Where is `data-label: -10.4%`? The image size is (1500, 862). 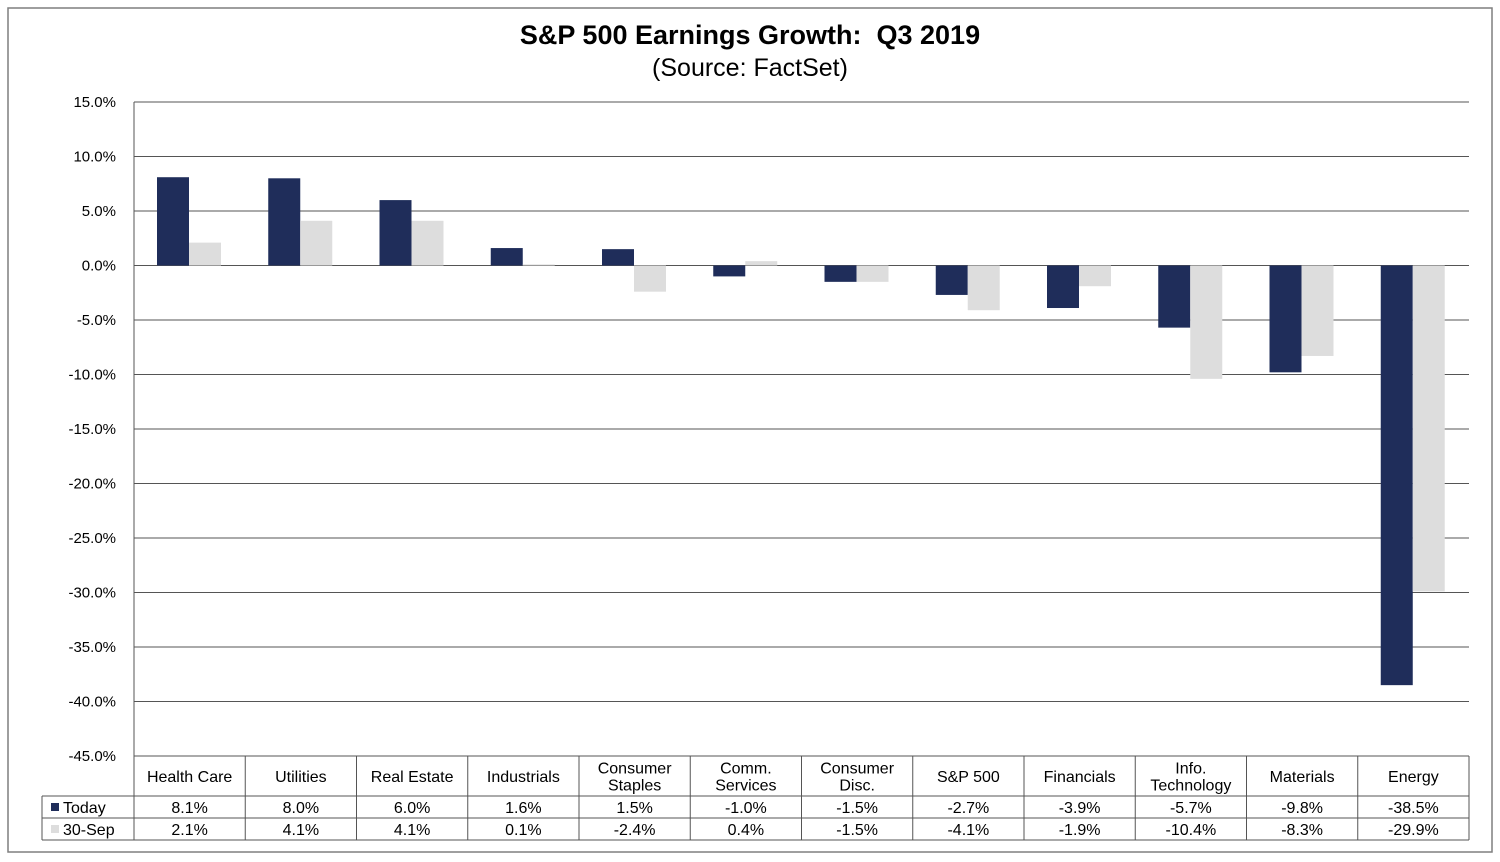
data-label: -10.4% is located at coordinates (1191, 830).